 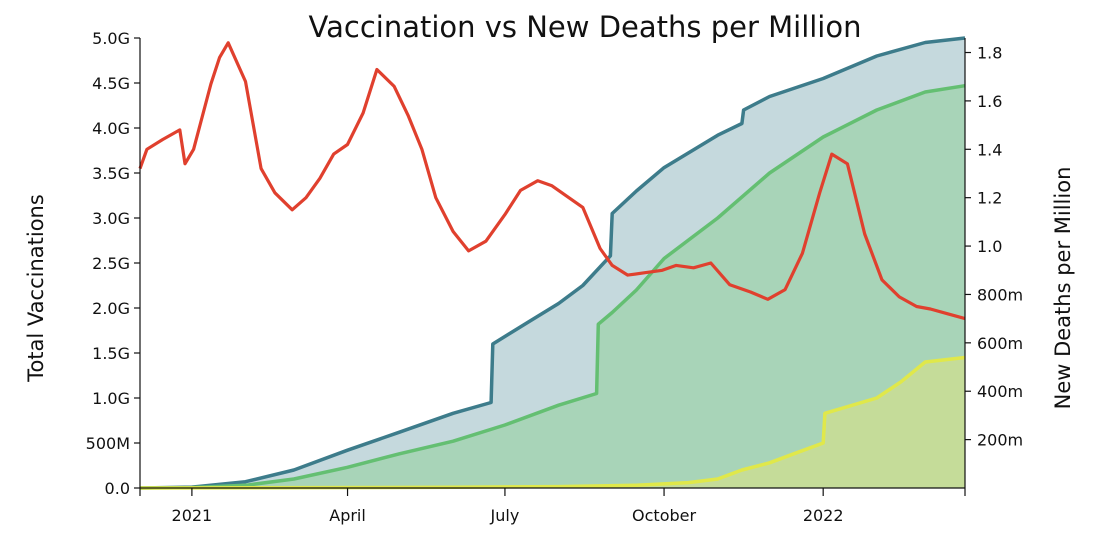 What do you see at coordinates (989, 198) in the screenshot?
I see `y-right-tick-label: 1.2` at bounding box center [989, 198].